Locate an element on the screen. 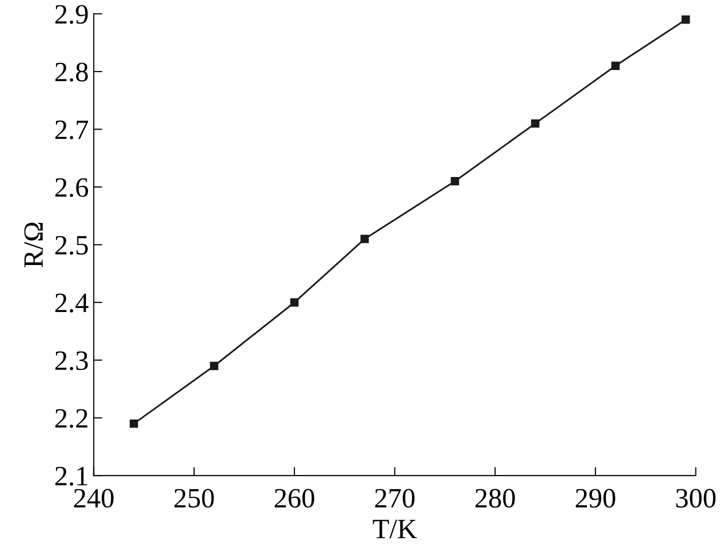  x-tick-label: 270 is located at coordinates (395, 498).